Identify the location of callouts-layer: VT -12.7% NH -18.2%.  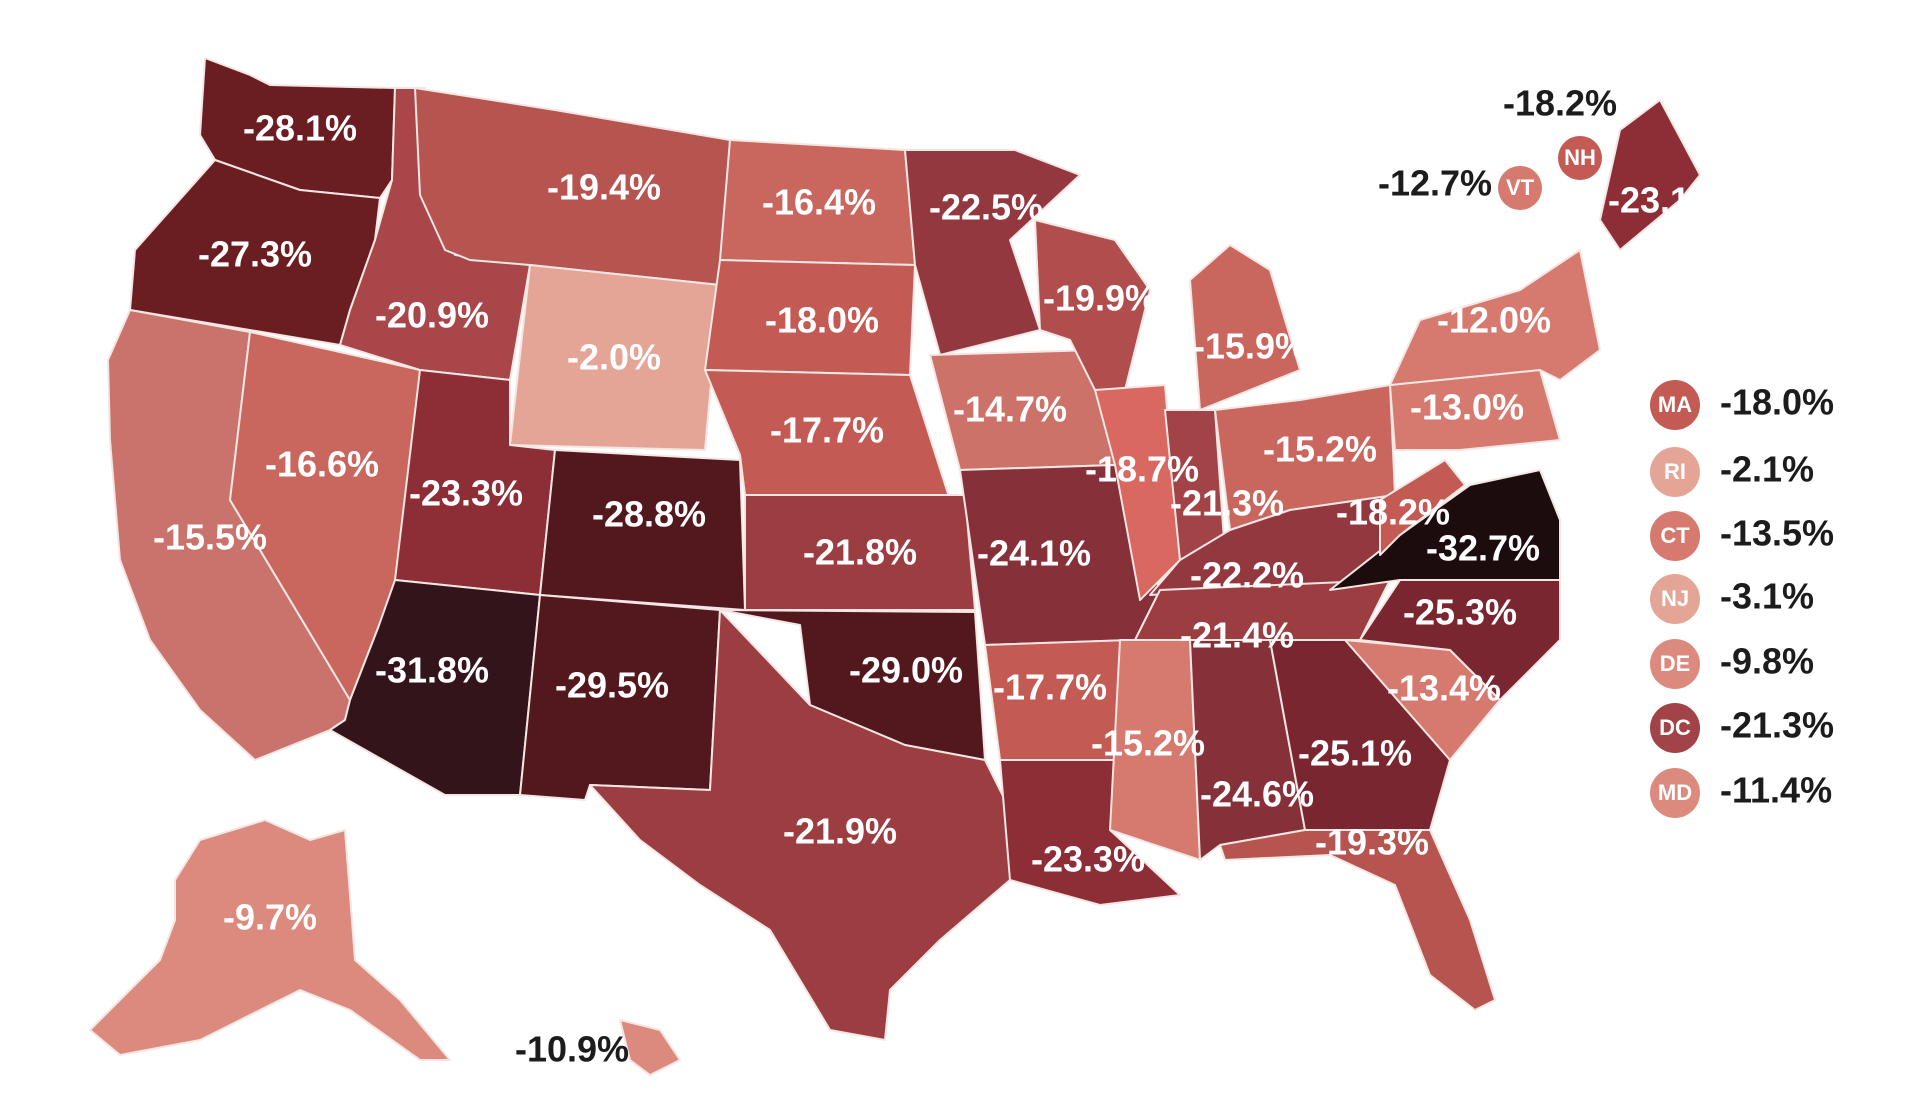
(1497, 146).